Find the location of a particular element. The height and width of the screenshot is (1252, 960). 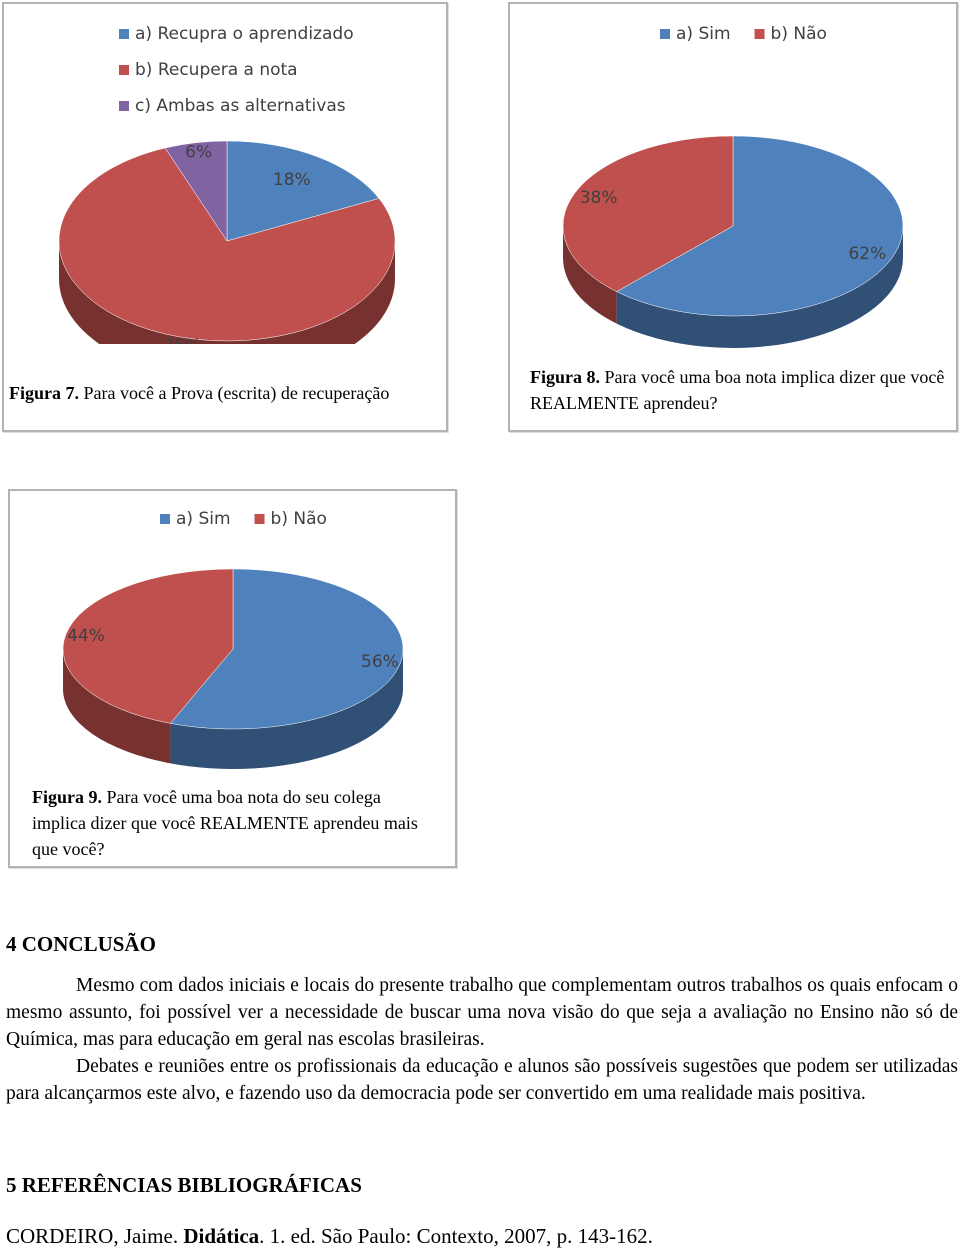

data-label: 62% is located at coordinates (867, 254).